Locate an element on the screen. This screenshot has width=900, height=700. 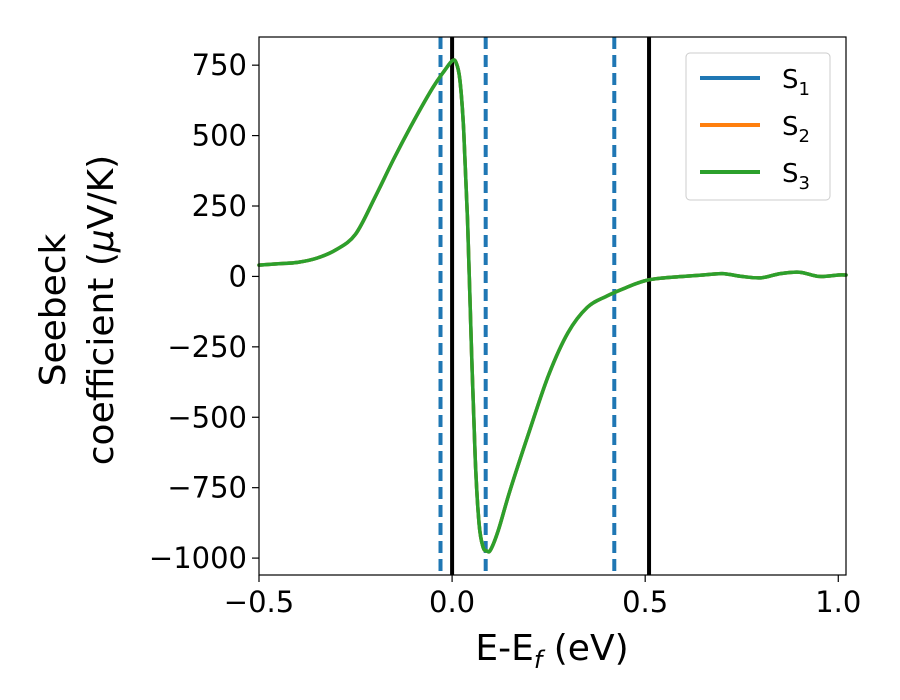
legend-label-2: S3 is located at coordinates (796, 176).